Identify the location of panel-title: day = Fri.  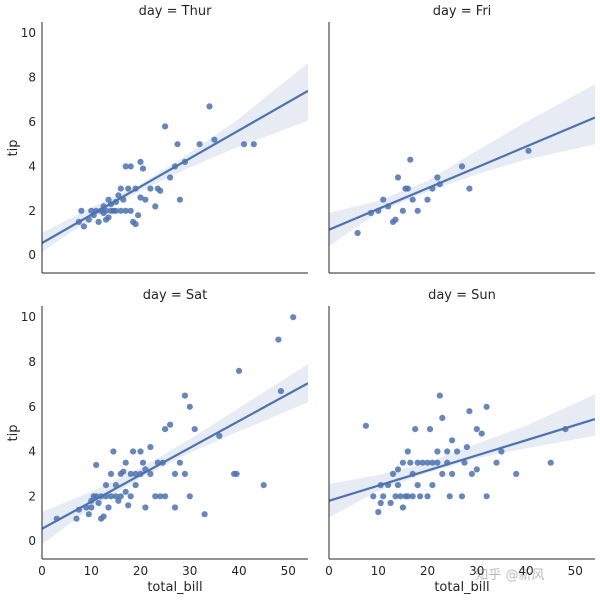
(462, 11).